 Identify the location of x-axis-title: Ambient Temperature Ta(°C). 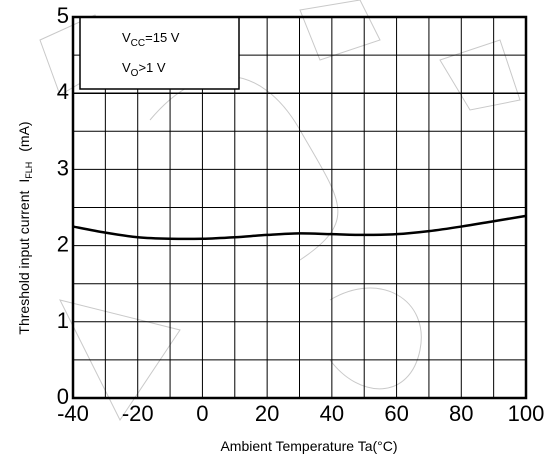
(308, 446).